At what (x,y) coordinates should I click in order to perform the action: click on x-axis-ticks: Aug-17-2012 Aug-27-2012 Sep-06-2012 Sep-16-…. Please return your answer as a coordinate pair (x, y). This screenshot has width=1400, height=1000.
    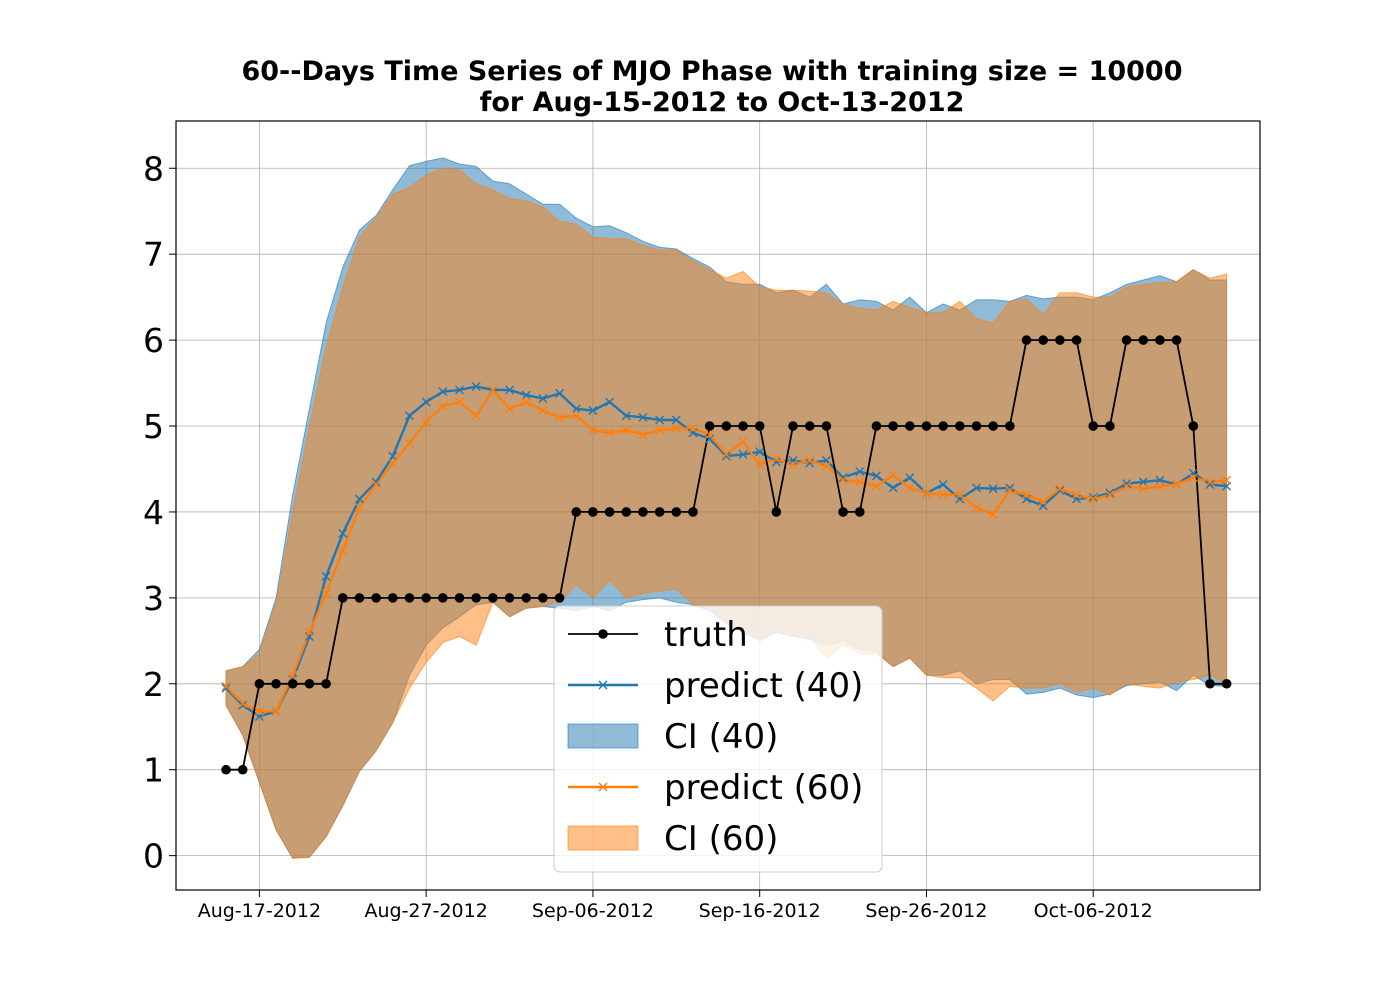
    Looking at the image, I should click on (675, 906).